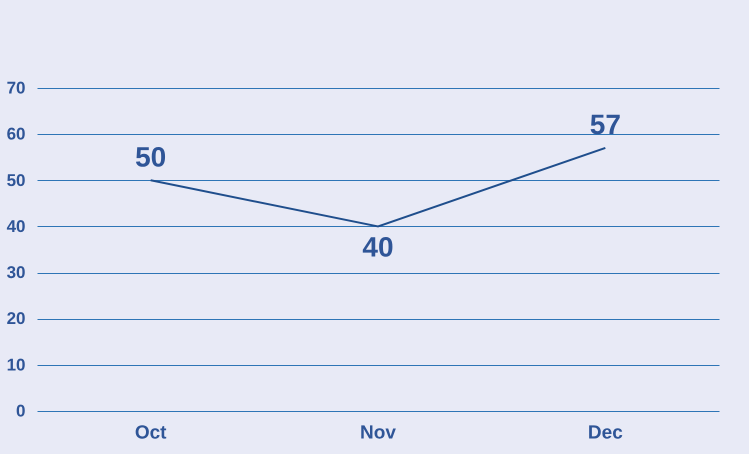  What do you see at coordinates (16, 272) in the screenshot?
I see `y-tick-label: 30` at bounding box center [16, 272].